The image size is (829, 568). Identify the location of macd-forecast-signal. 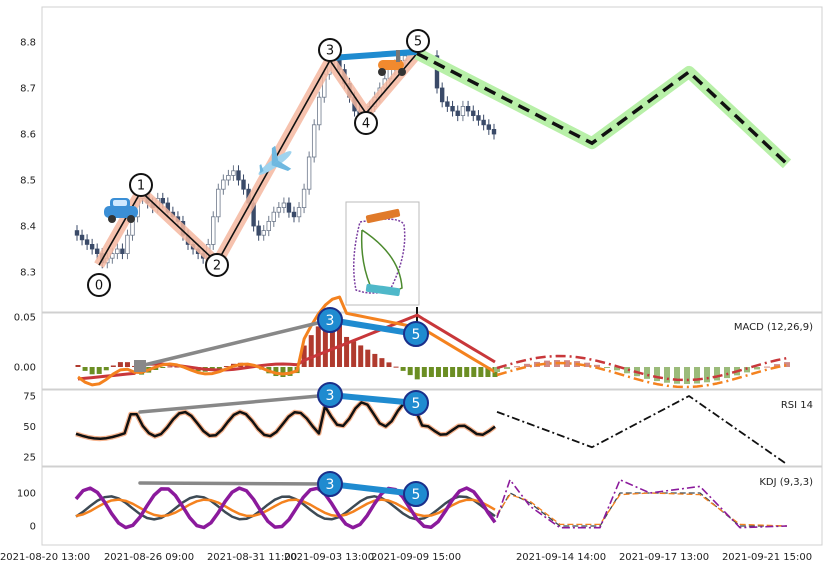
(642, 368).